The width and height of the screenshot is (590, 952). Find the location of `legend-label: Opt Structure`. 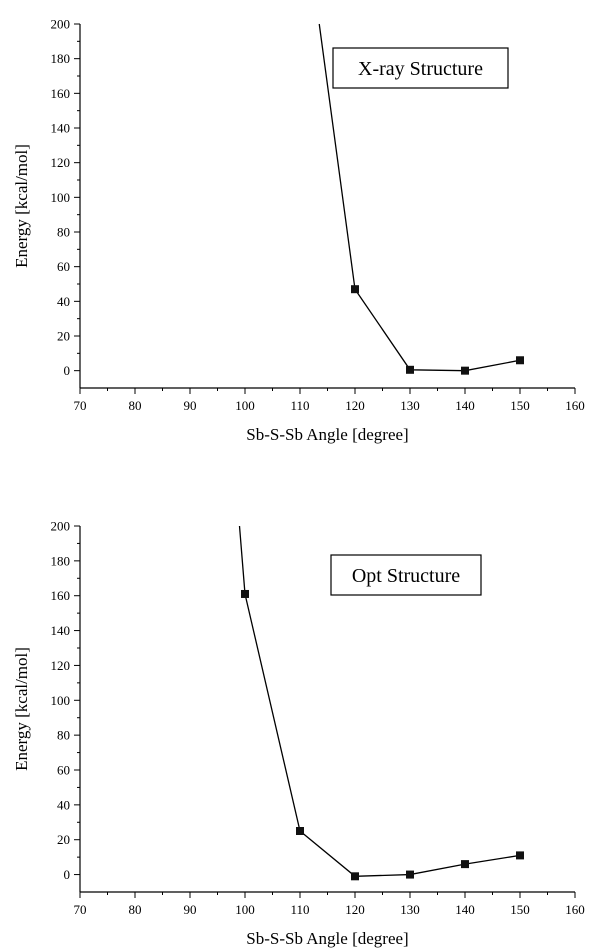

legend-label: Opt Structure is located at coordinates (406, 576).